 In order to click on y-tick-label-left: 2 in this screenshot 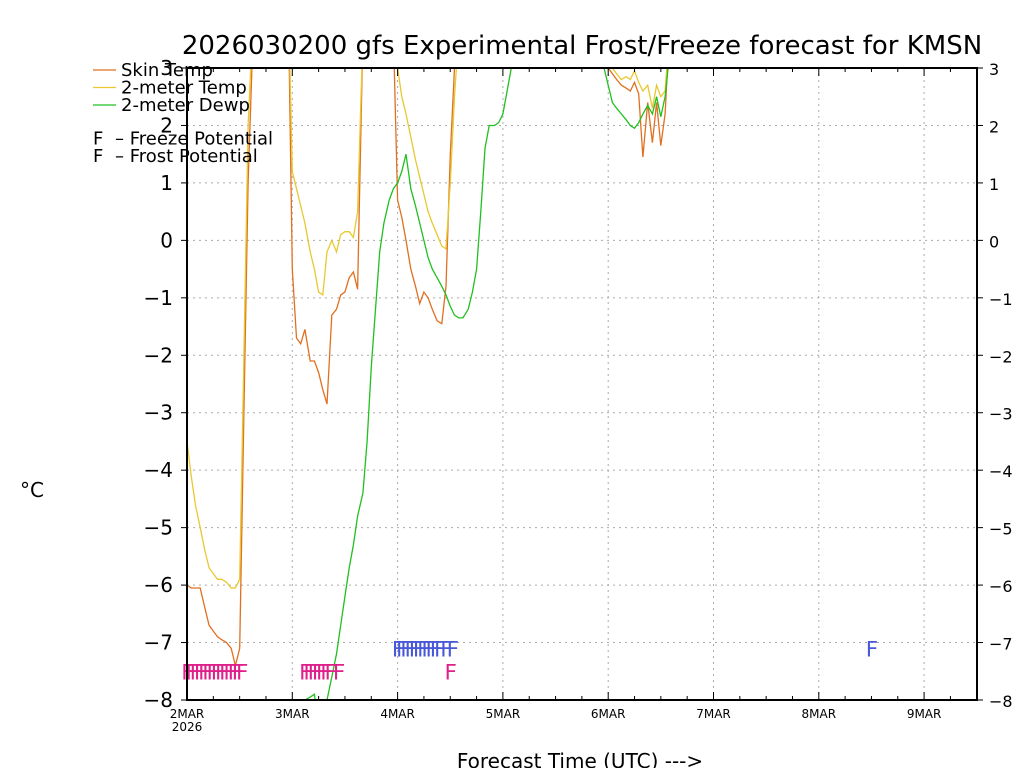, I will do `click(166, 125)`.